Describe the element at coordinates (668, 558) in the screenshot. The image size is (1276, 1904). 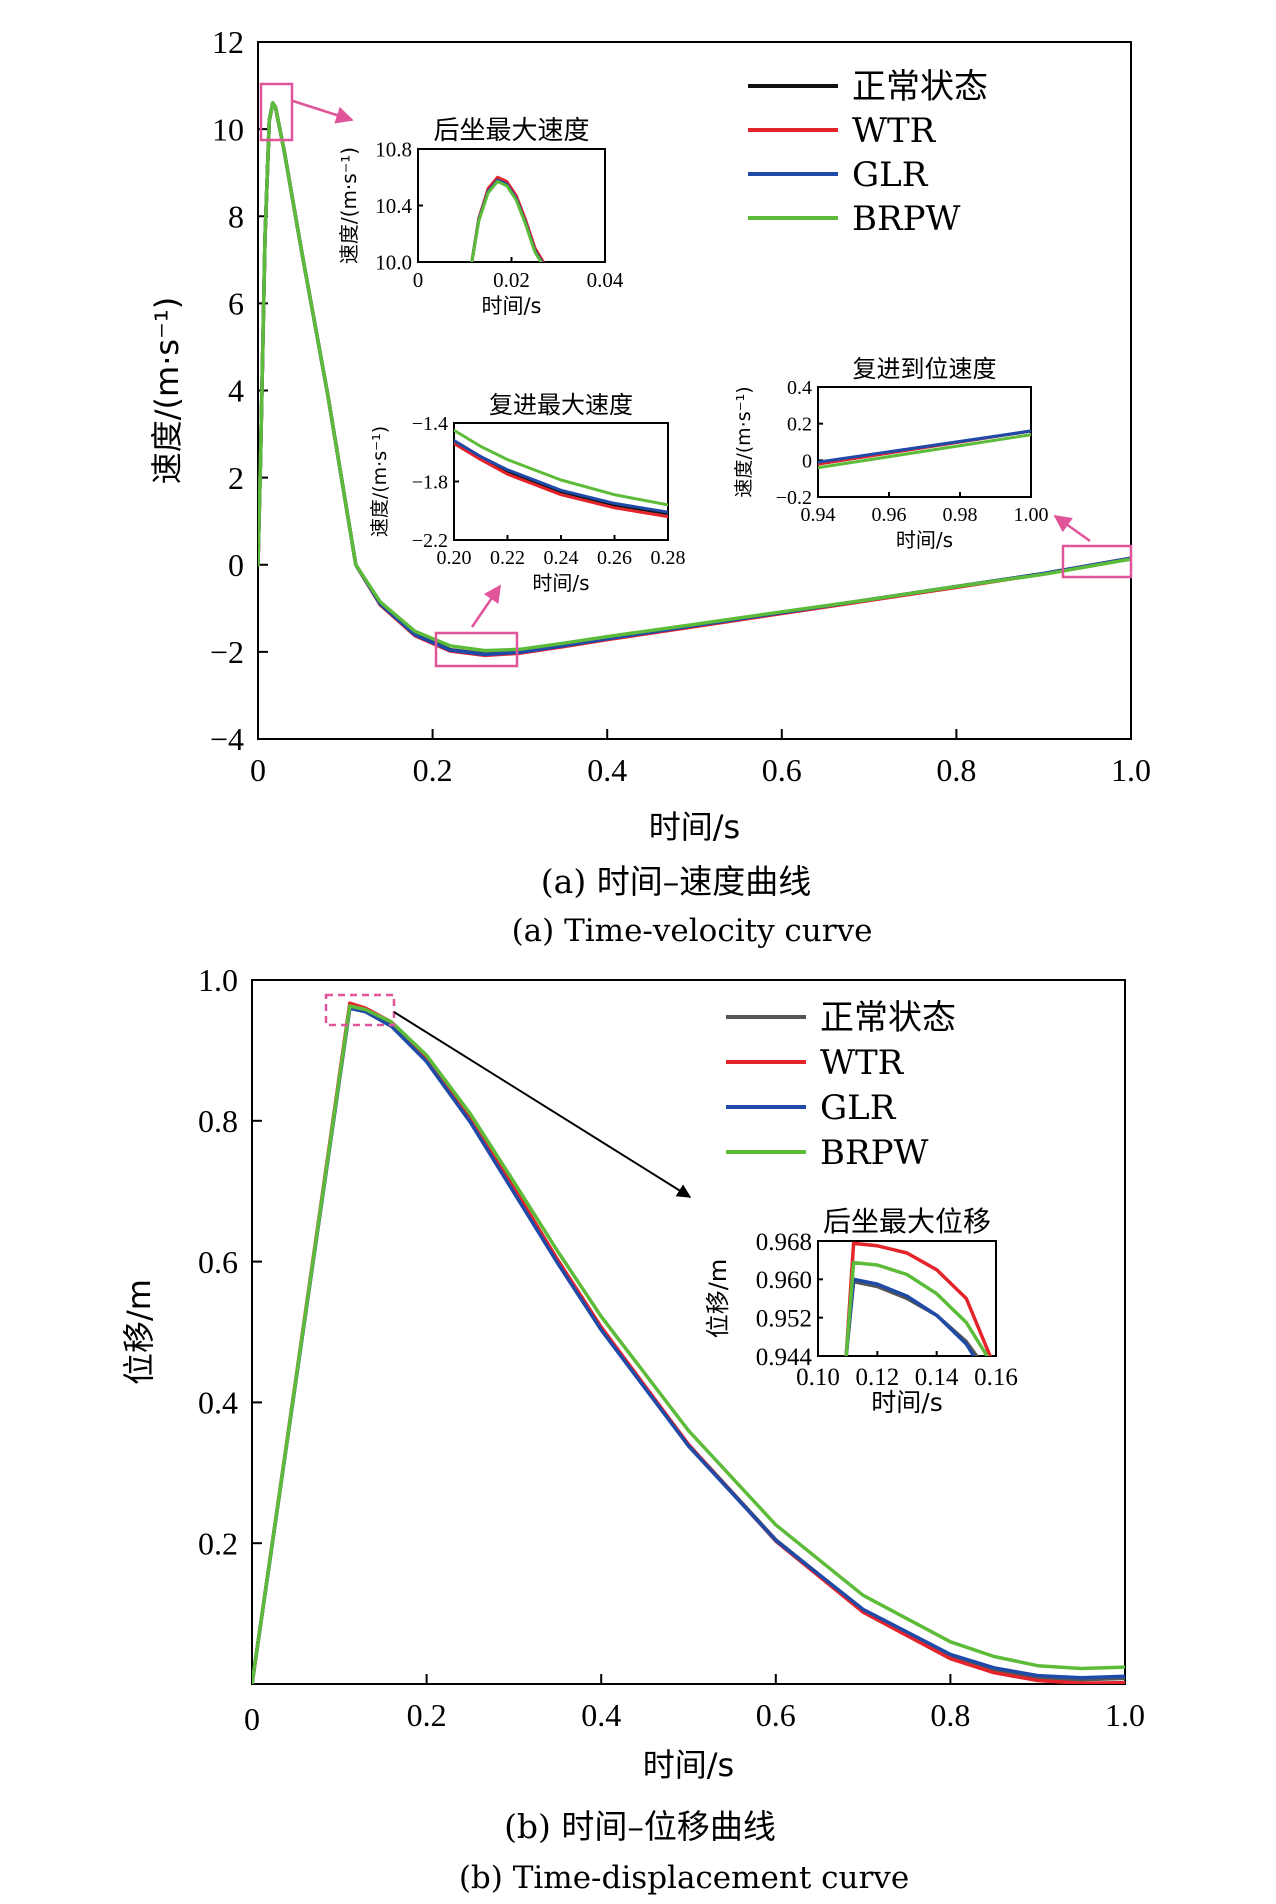
I see `inset-x-tick-label: 0.28` at that location.